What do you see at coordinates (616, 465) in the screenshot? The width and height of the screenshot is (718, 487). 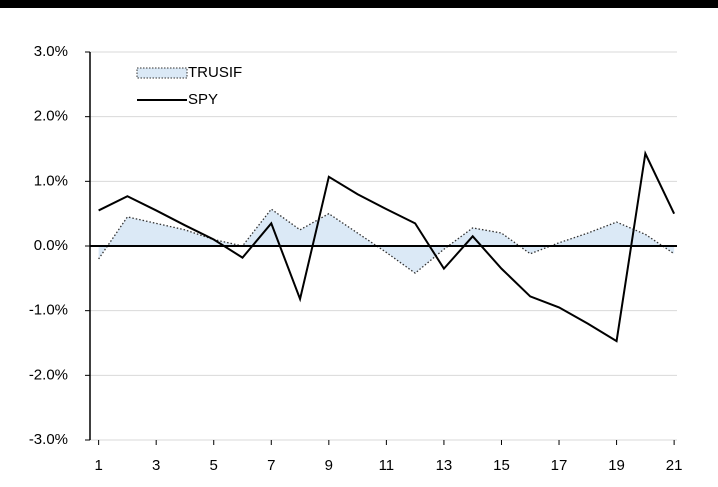 I see `x-tick-label: 19` at bounding box center [616, 465].